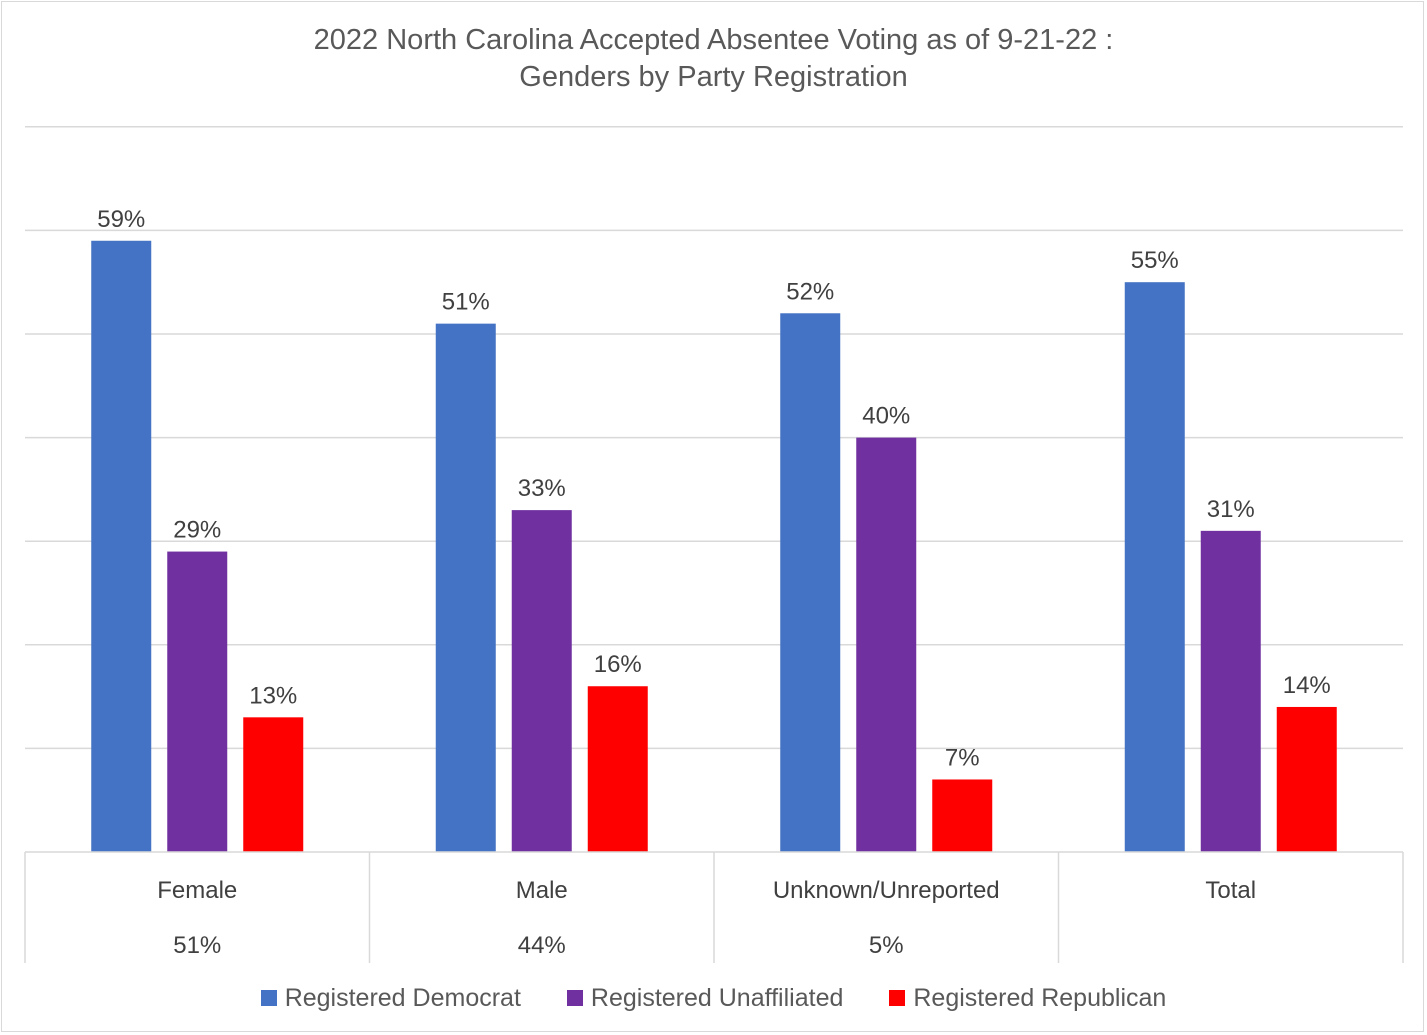 The image size is (1427, 1035). I want to click on data-label-total-series-3: 14%, so click(1307, 685).